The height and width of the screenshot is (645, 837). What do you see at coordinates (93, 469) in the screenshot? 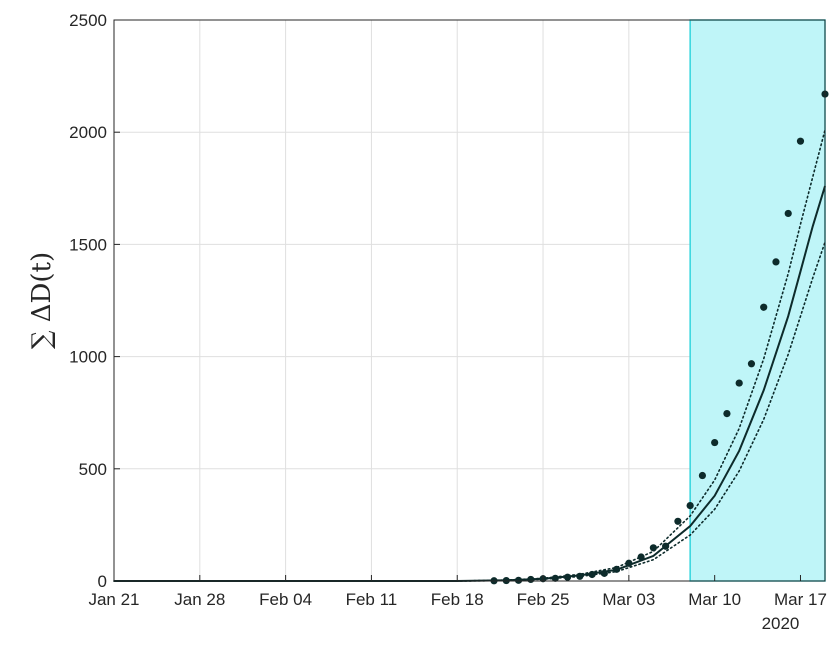
I see `y-tick-label: 500` at bounding box center [93, 469].